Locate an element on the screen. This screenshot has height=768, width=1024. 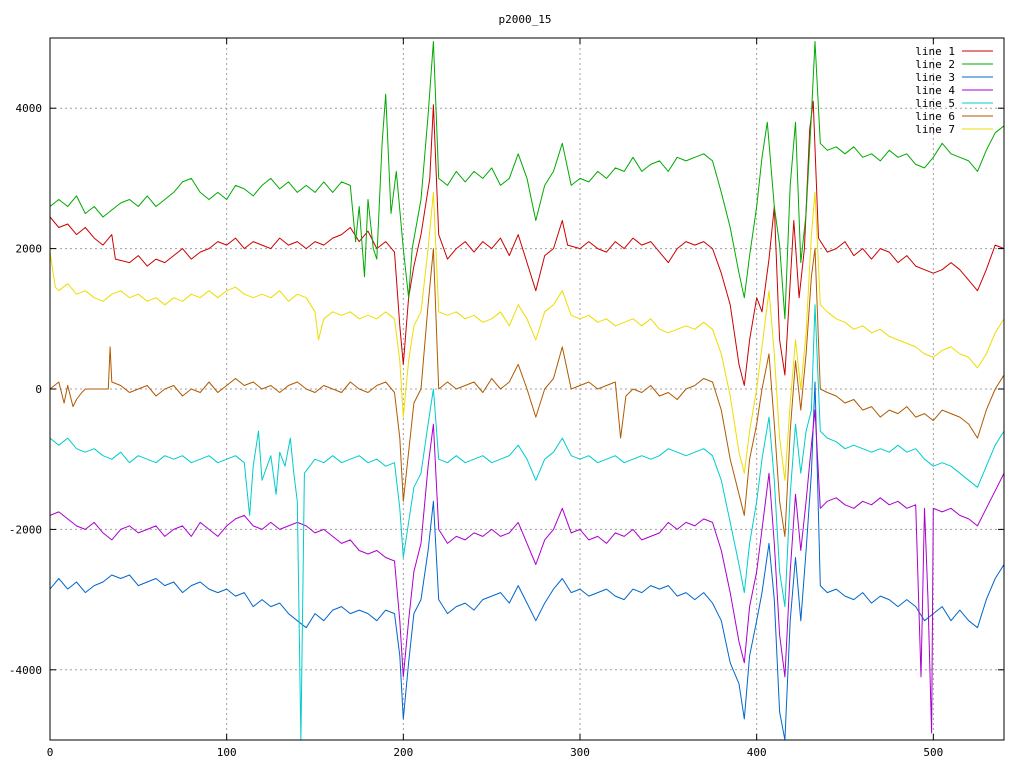
y-tick-label: -4000 is located at coordinates (25, 670).